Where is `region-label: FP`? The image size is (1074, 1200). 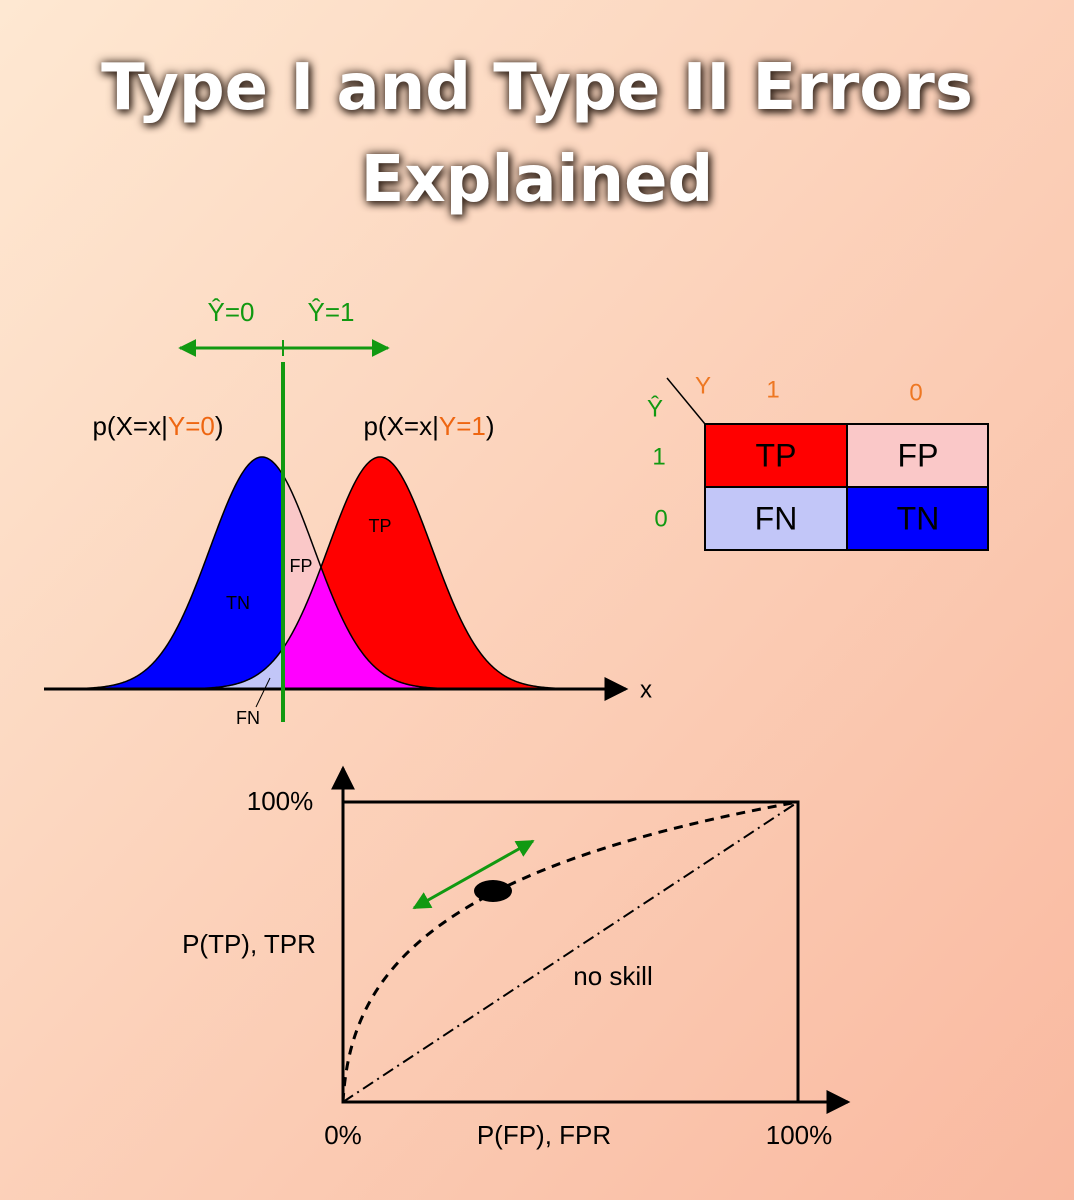
region-label: FP is located at coordinates (300, 566).